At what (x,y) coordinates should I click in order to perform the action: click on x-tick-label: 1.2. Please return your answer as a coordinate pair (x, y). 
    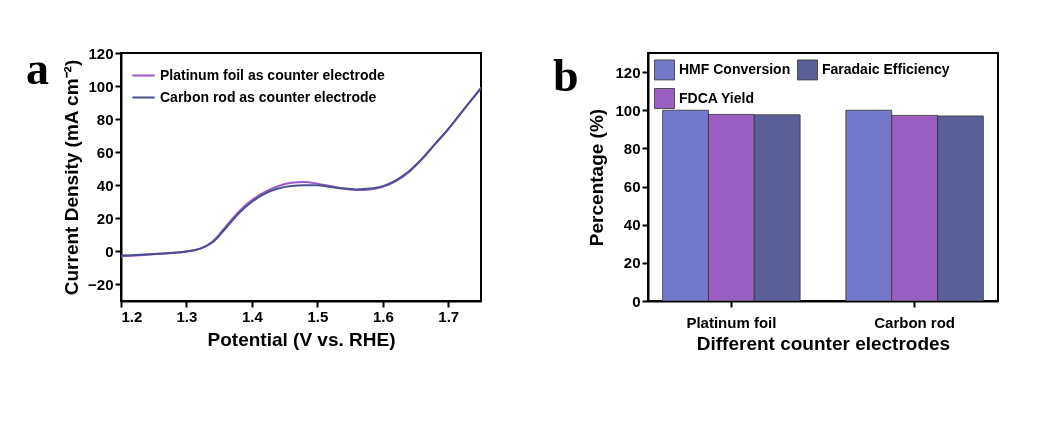
    Looking at the image, I should click on (132, 316).